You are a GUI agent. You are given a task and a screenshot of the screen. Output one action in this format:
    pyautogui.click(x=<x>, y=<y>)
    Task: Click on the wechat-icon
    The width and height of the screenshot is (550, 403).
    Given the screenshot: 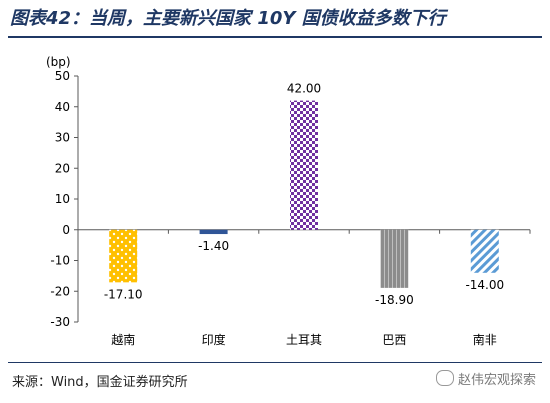 What is the action you would take?
    pyautogui.click(x=444, y=378)
    